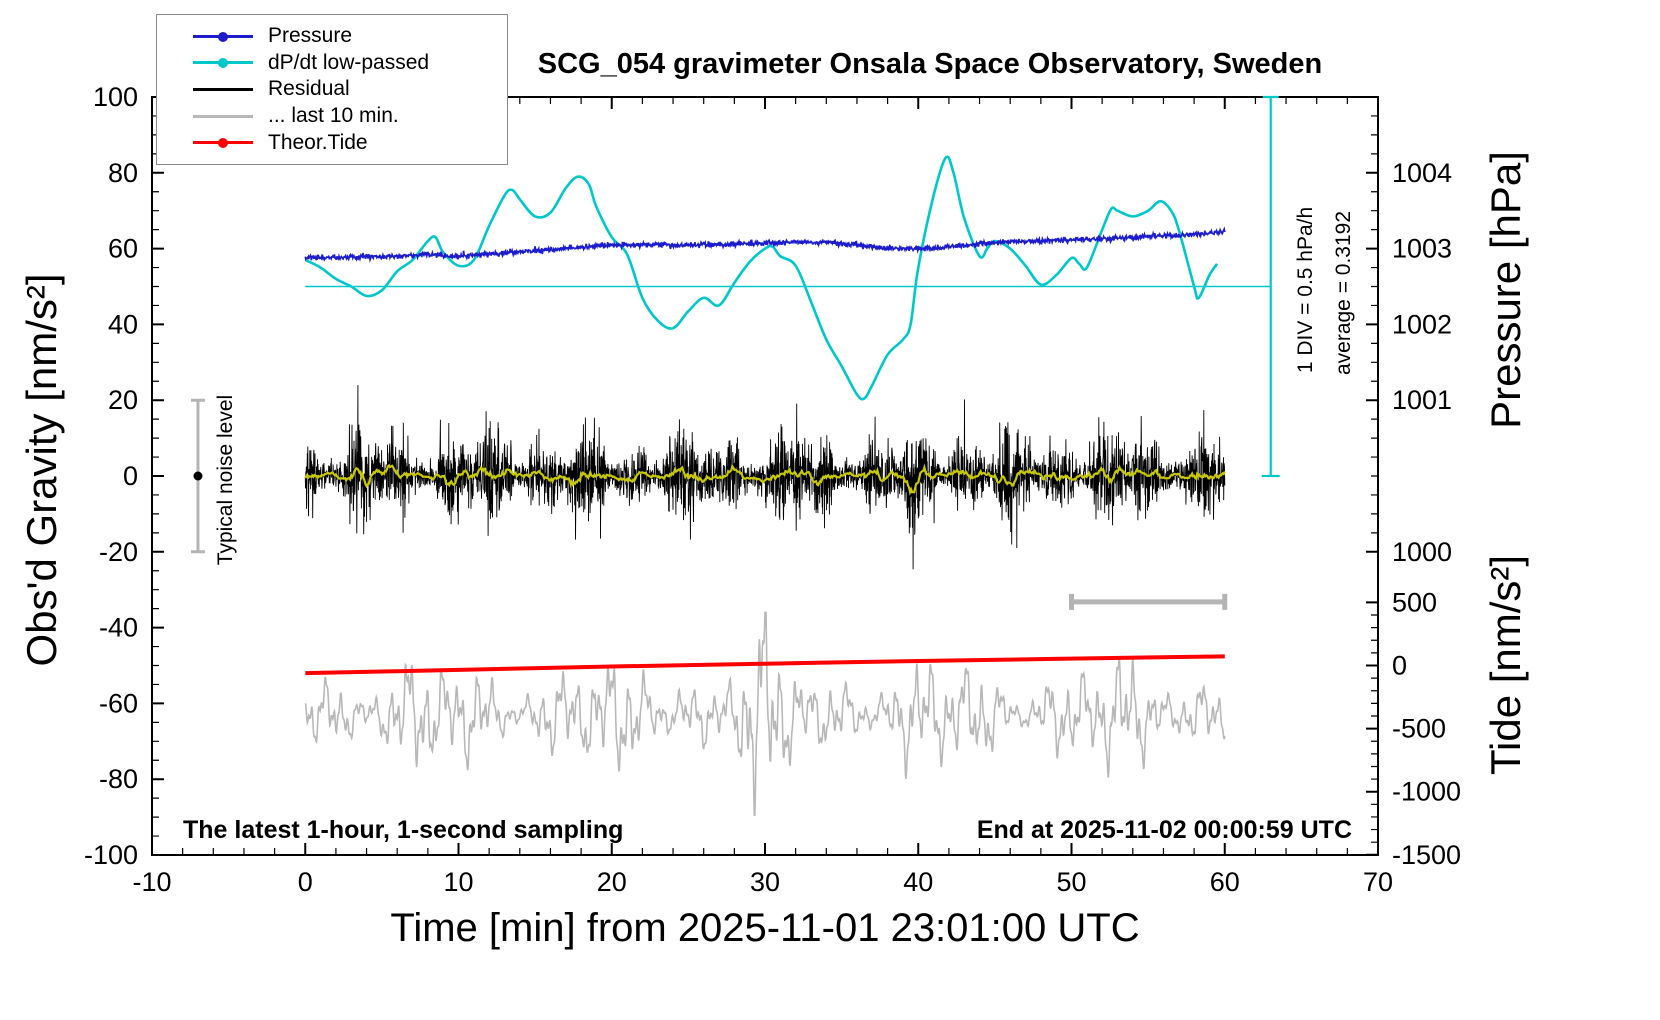  I want to click on svg-text: 1001, so click(1422, 400).